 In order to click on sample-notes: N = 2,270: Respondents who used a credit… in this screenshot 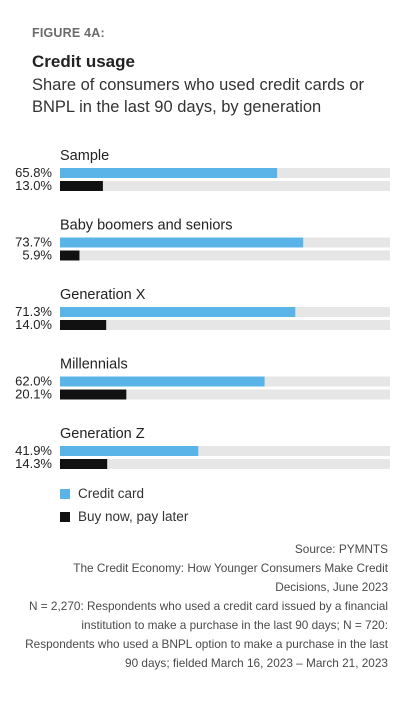, I will do `click(206, 634)`.